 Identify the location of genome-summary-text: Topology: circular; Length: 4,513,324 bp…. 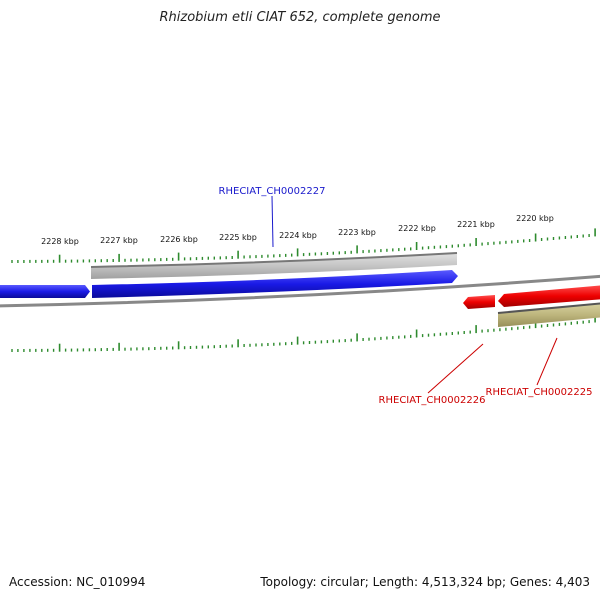
(425, 582).